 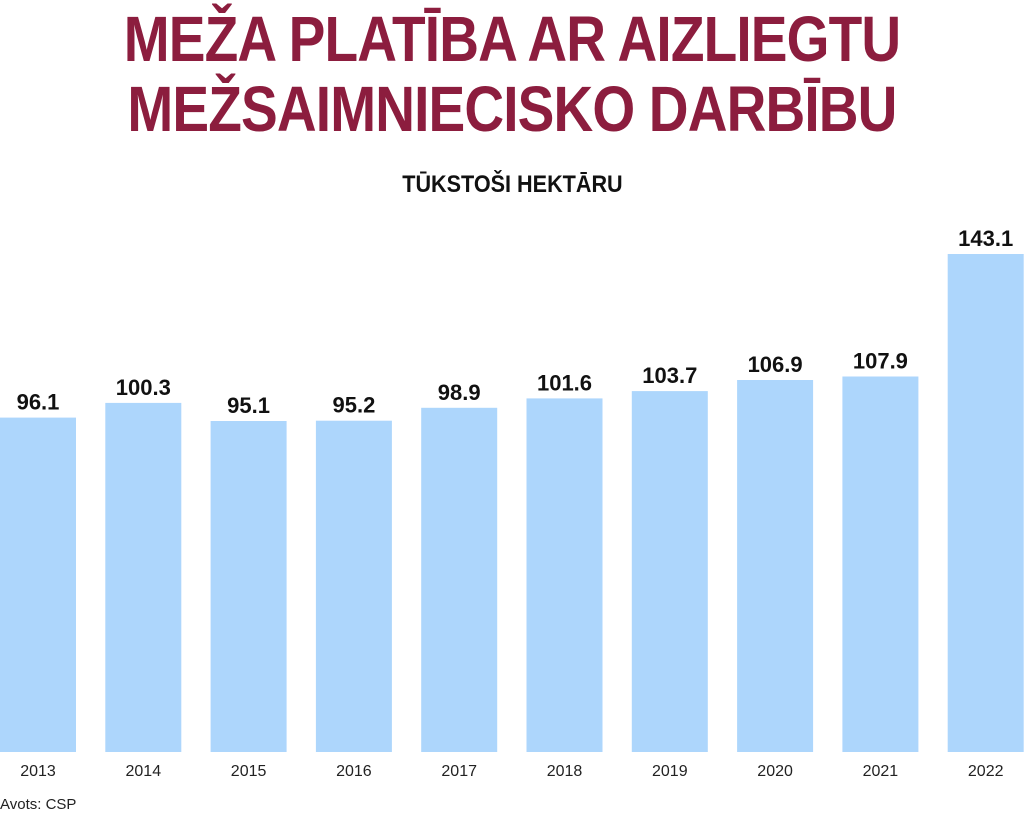 What do you see at coordinates (669, 571) in the screenshot?
I see `bar-2019` at bounding box center [669, 571].